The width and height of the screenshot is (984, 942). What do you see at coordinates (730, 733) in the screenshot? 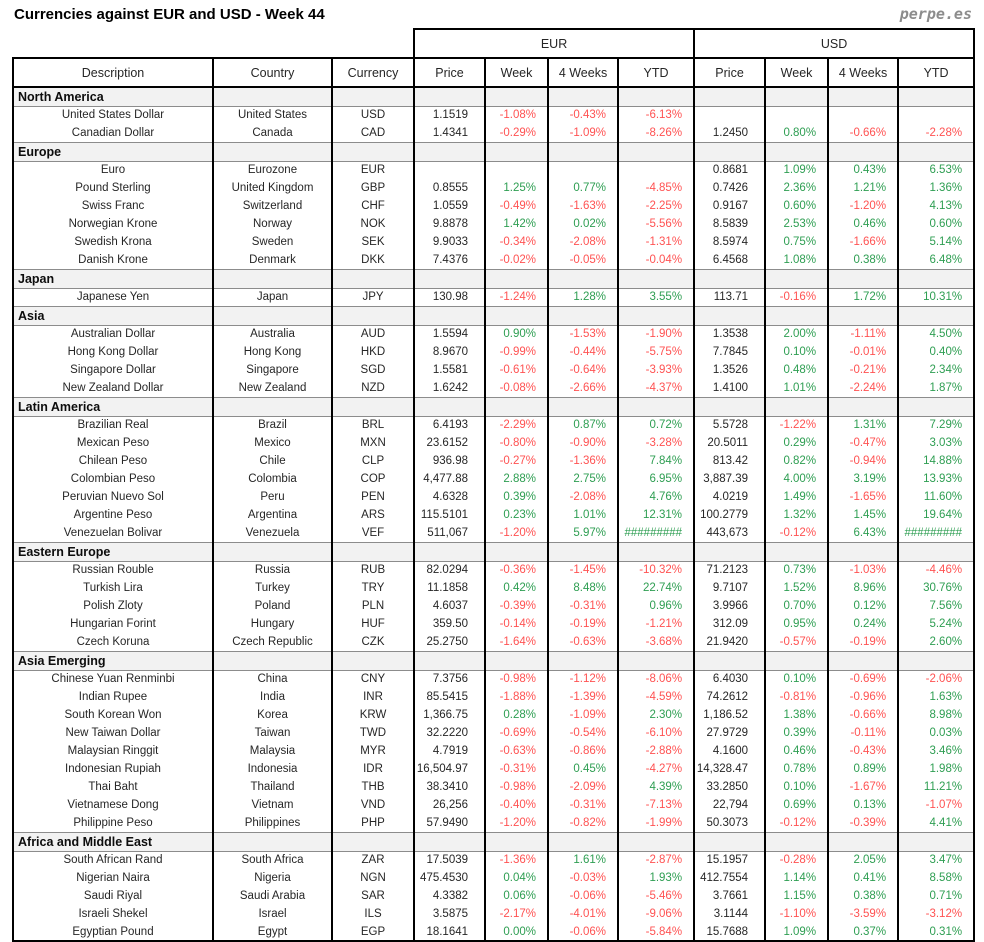
I see `cell-usd-price: 27.9729` at bounding box center [730, 733].